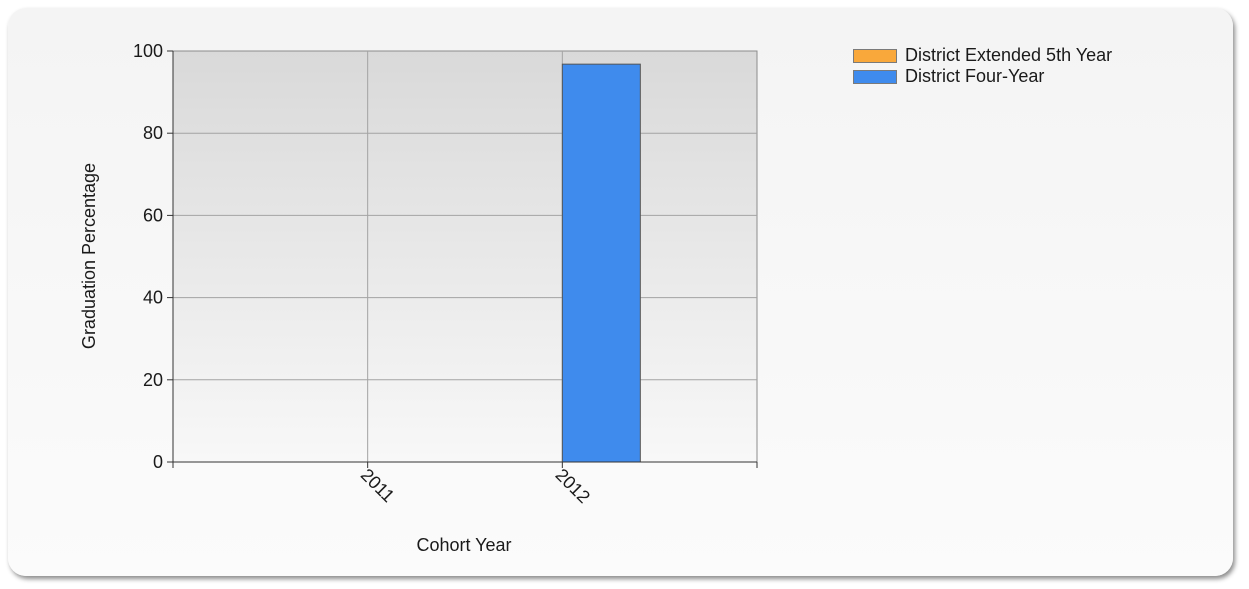  What do you see at coordinates (378, 486) in the screenshot?
I see `x-tick-label: 2011` at bounding box center [378, 486].